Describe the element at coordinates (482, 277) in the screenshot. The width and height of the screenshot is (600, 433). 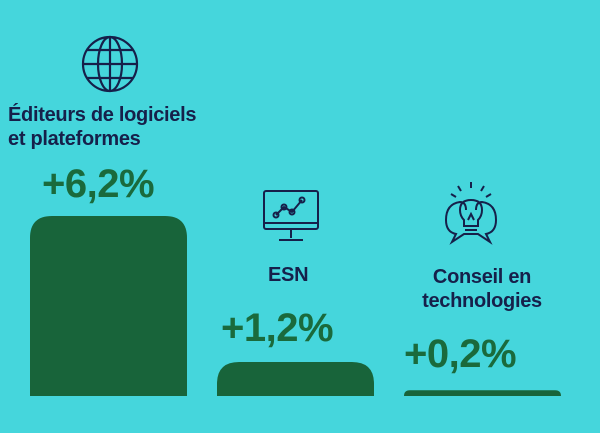
I see `category-label-2-line-0: Conseil en` at that location.